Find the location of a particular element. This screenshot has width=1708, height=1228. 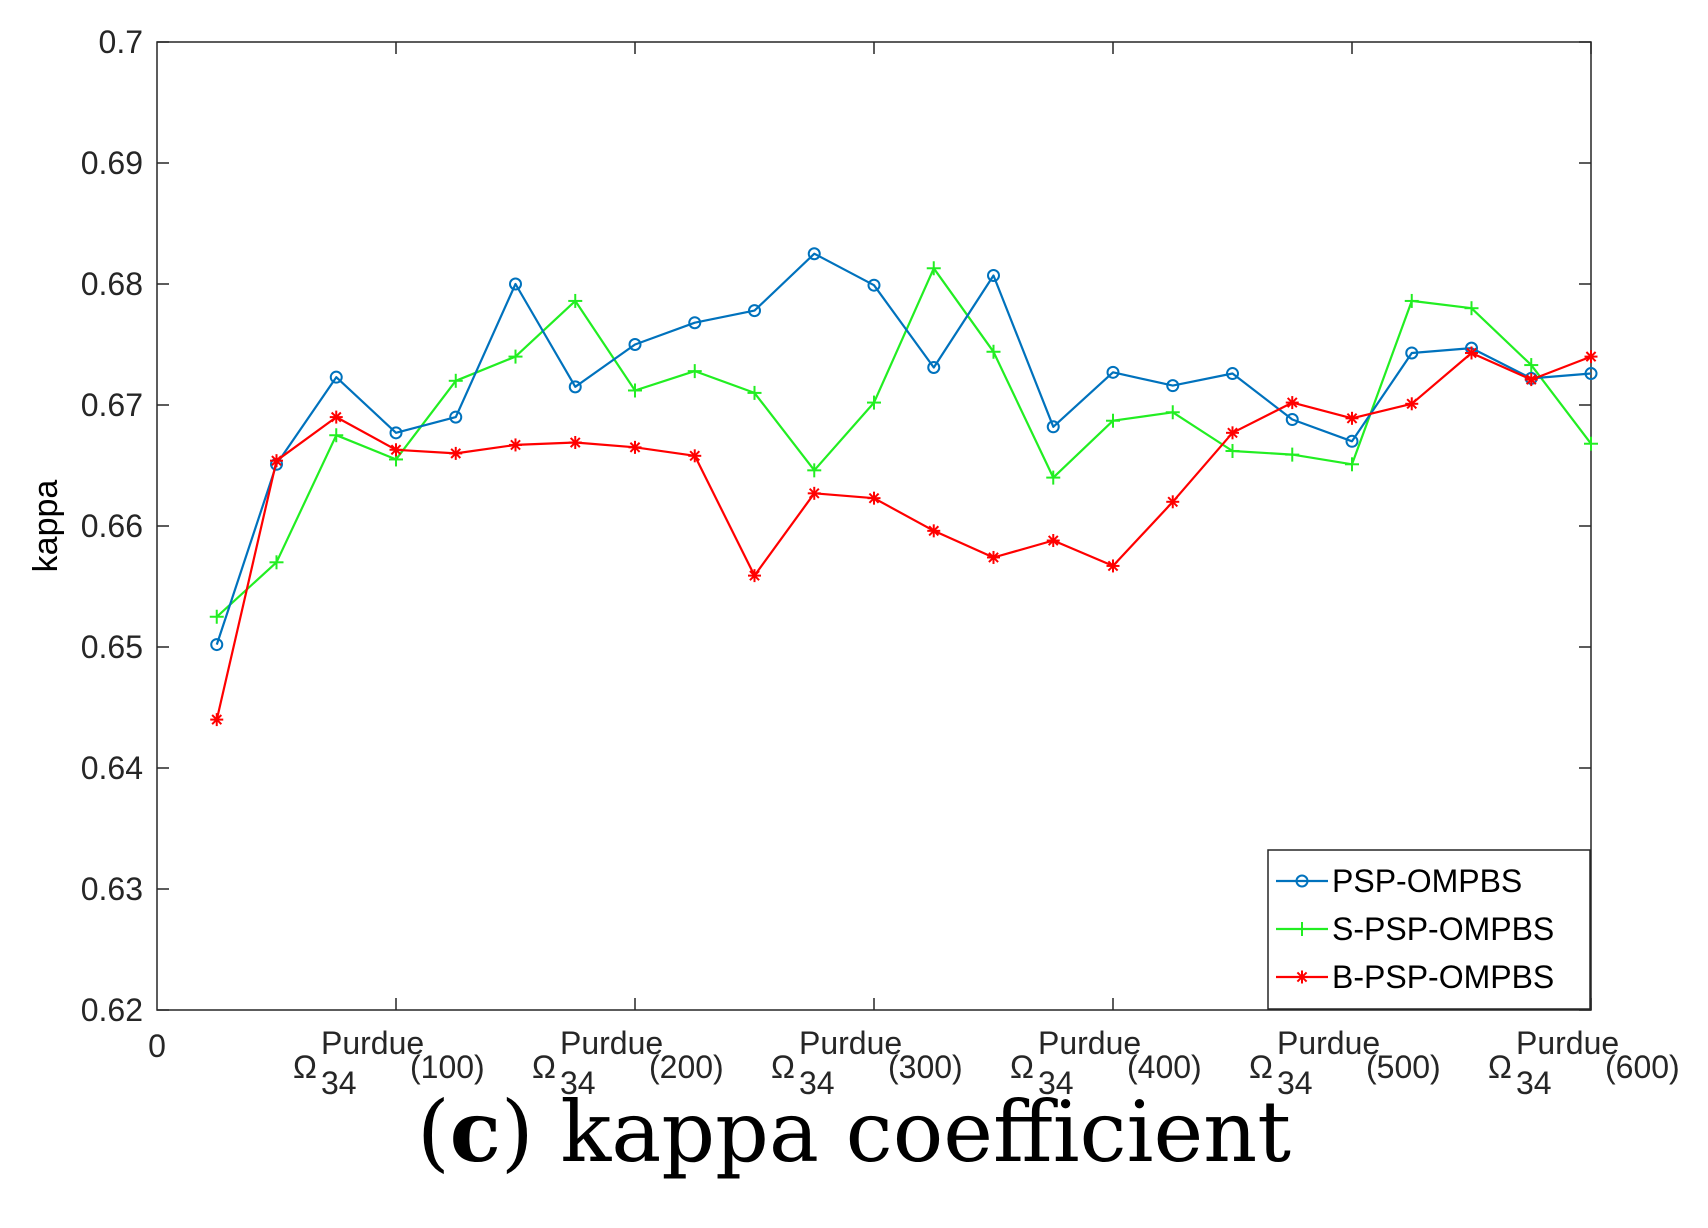

legend-label: PSP-OMPBS is located at coordinates (1427, 881).